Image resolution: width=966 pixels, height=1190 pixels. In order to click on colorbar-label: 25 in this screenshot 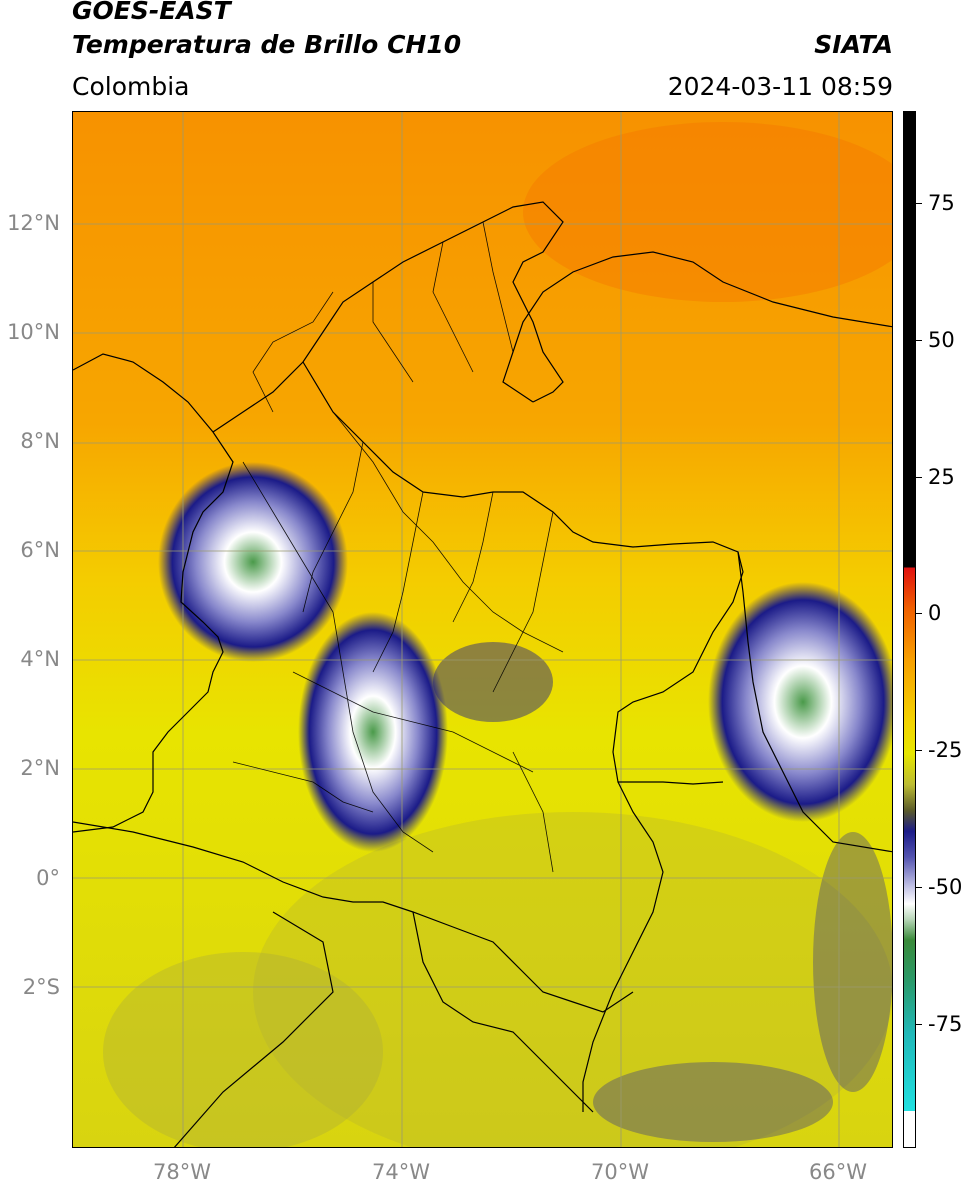, I will do `click(941, 477)`.